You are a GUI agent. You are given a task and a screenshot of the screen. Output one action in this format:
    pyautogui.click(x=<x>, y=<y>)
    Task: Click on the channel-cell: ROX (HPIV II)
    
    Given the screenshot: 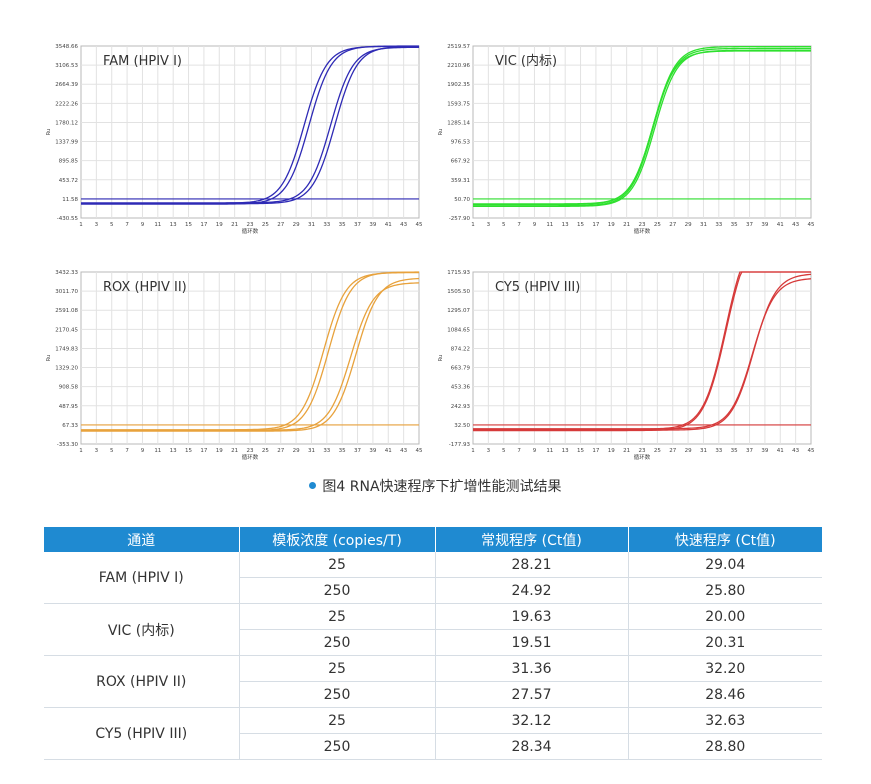 What is the action you would take?
    pyautogui.click(x=142, y=681)
    